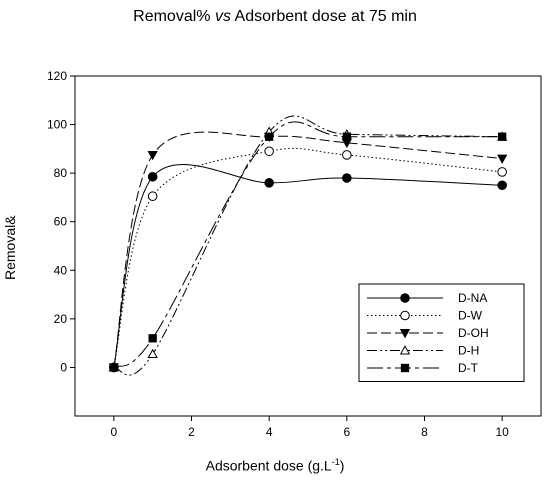  What do you see at coordinates (468, 351) in the screenshot?
I see `legend-label-d-h: D-H` at bounding box center [468, 351].